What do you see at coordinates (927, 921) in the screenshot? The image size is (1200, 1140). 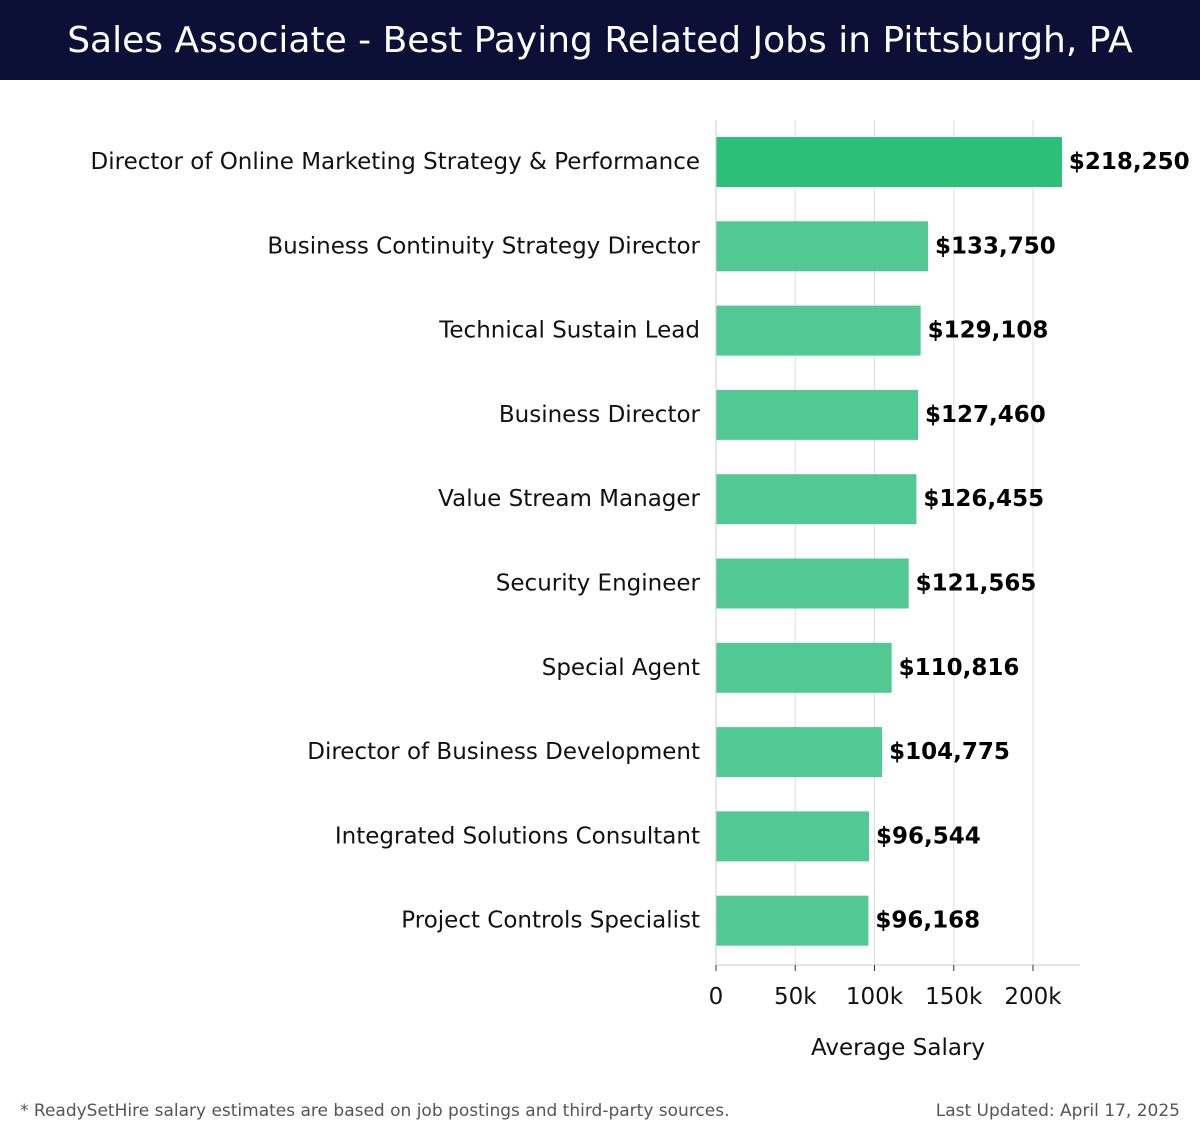 I see `value-label-9: $96,168` at bounding box center [927, 921].